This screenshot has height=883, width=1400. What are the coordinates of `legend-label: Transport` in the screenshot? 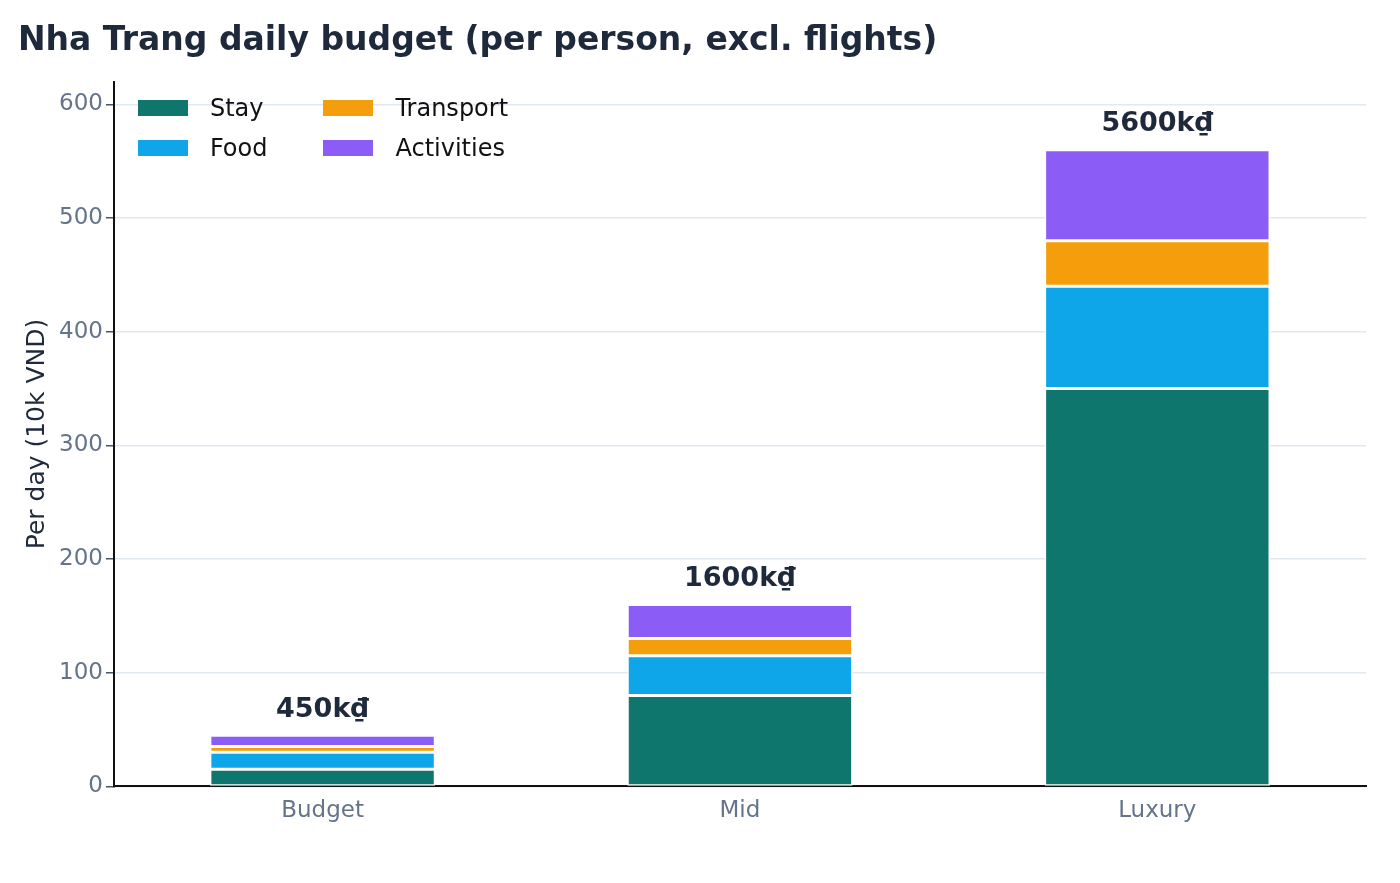 It's located at (452, 107).